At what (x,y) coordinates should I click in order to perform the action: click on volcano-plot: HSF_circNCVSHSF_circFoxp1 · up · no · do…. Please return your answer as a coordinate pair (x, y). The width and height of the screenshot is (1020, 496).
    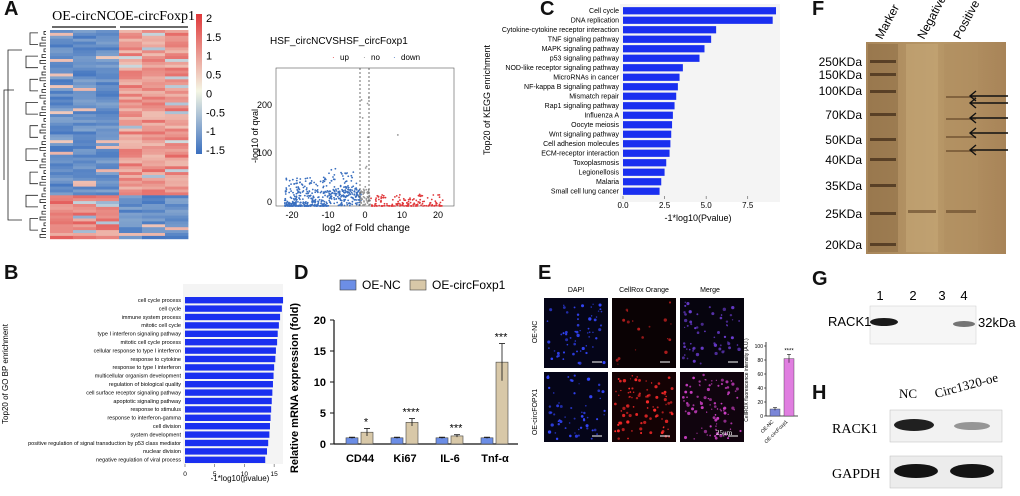
    Looking at the image, I should click on (352, 135).